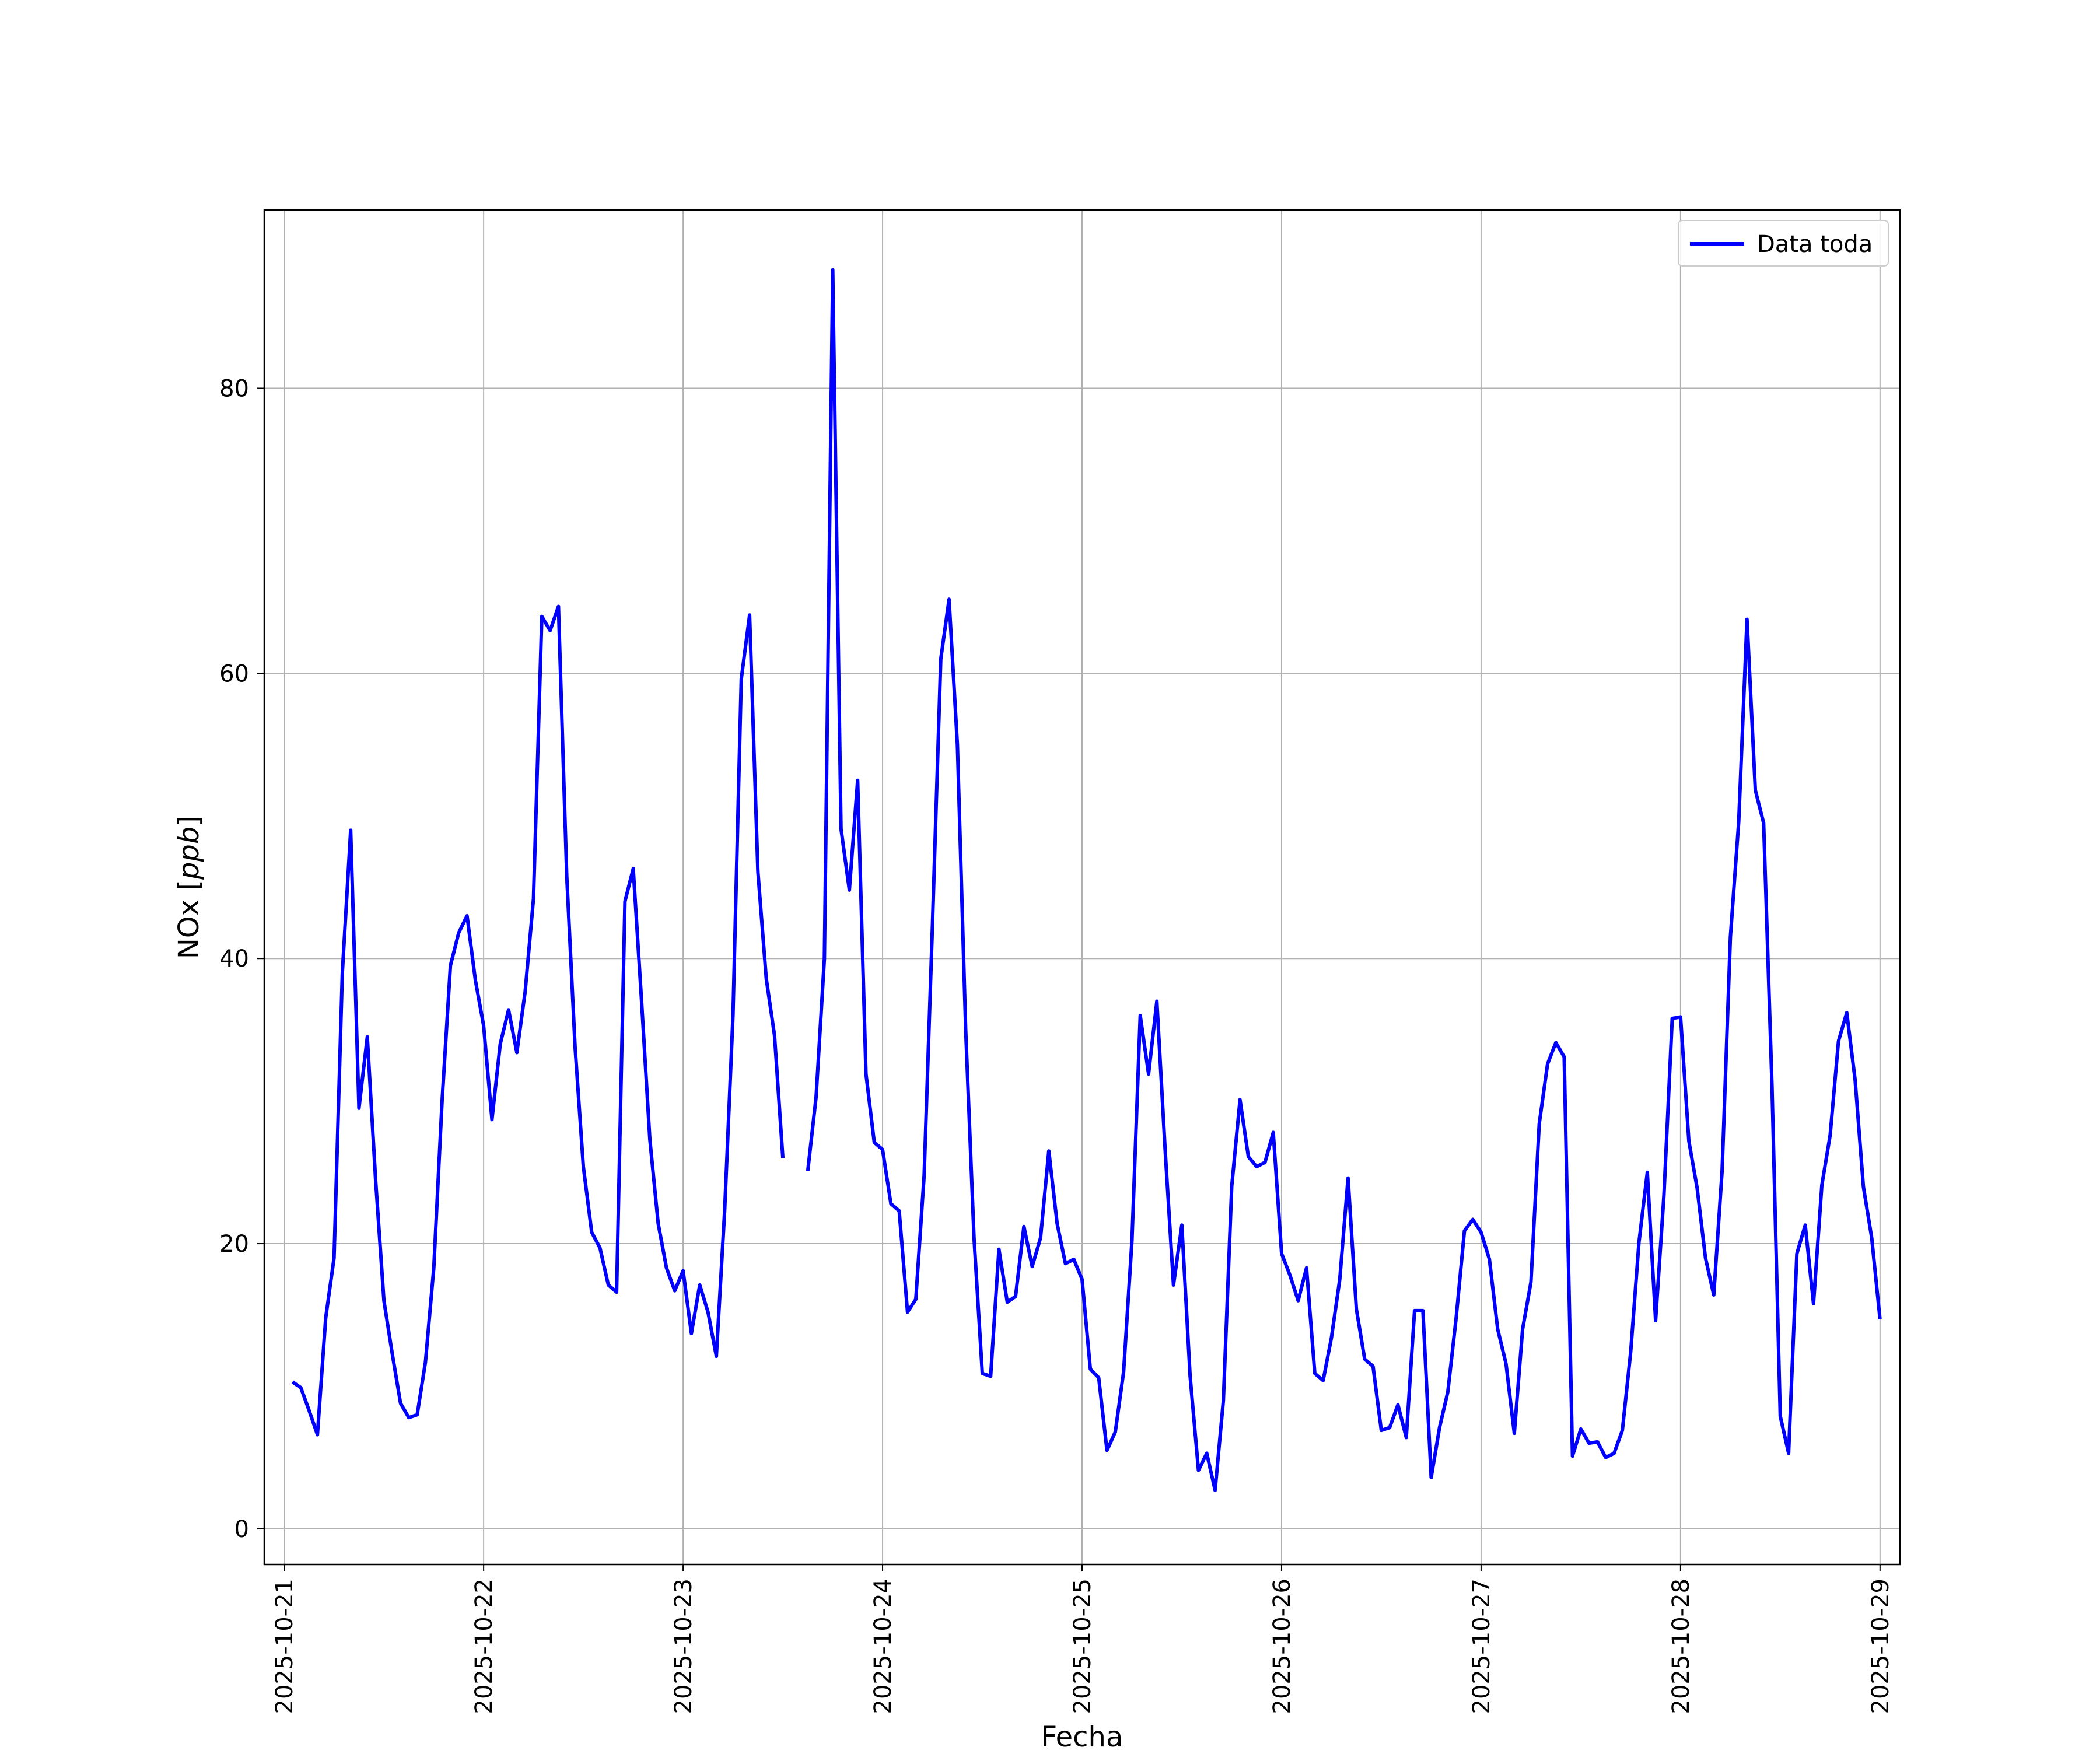  Describe the element at coordinates (1282, 1646) in the screenshot. I see `x-tick-label: 2025-10-26` at that location.